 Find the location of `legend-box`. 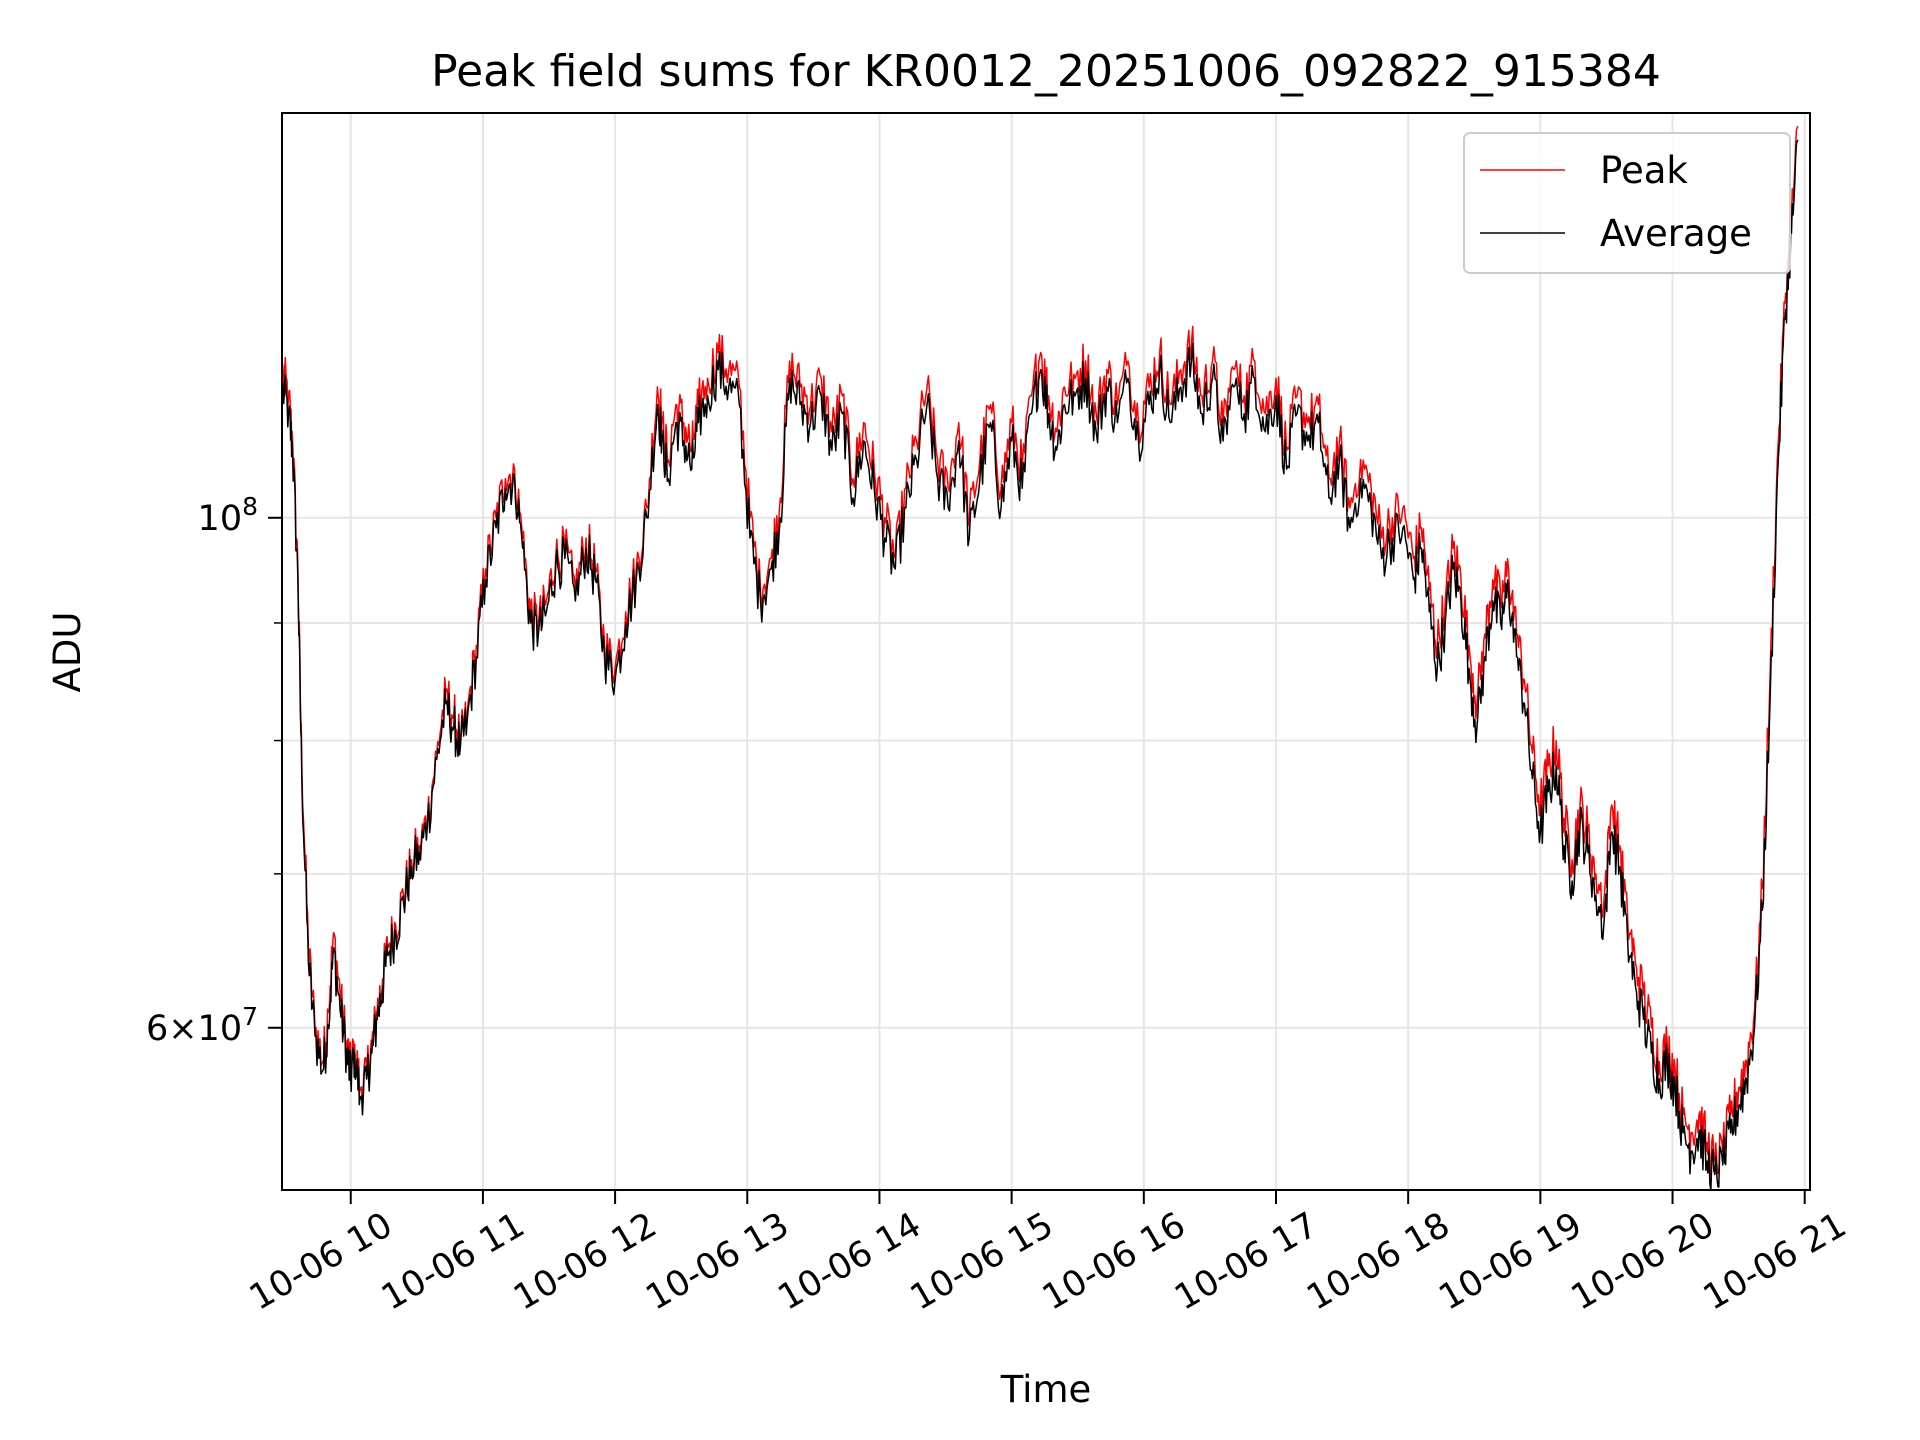

legend-box is located at coordinates (1627, 203).